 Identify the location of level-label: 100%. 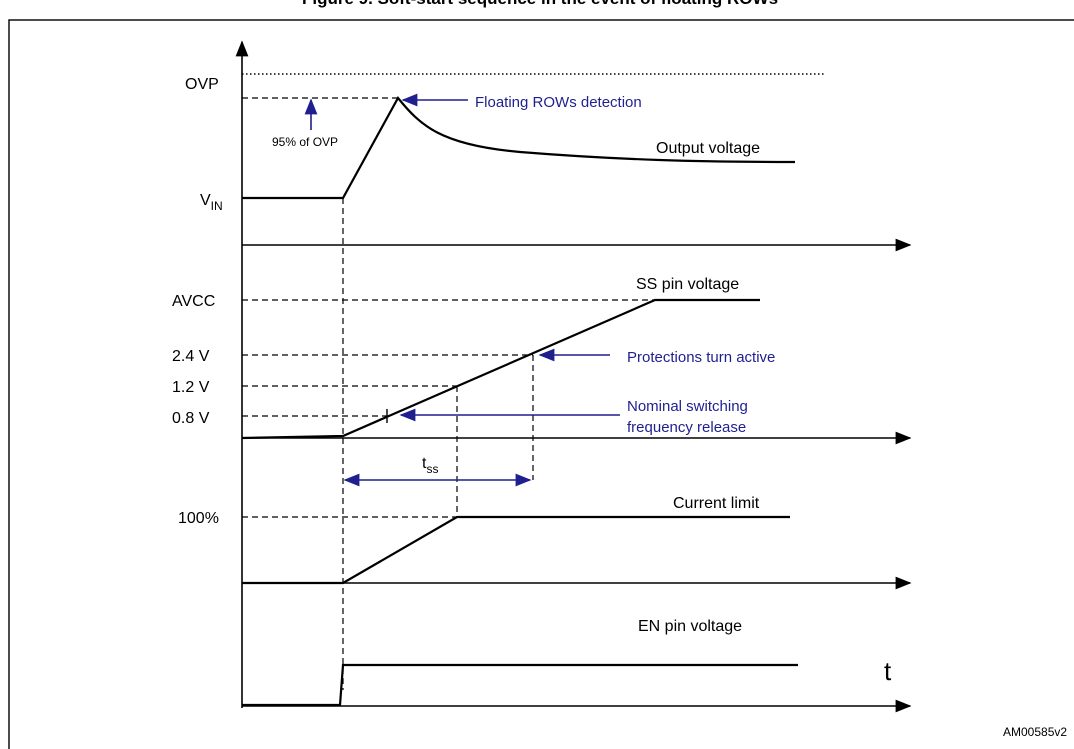
(198, 518).